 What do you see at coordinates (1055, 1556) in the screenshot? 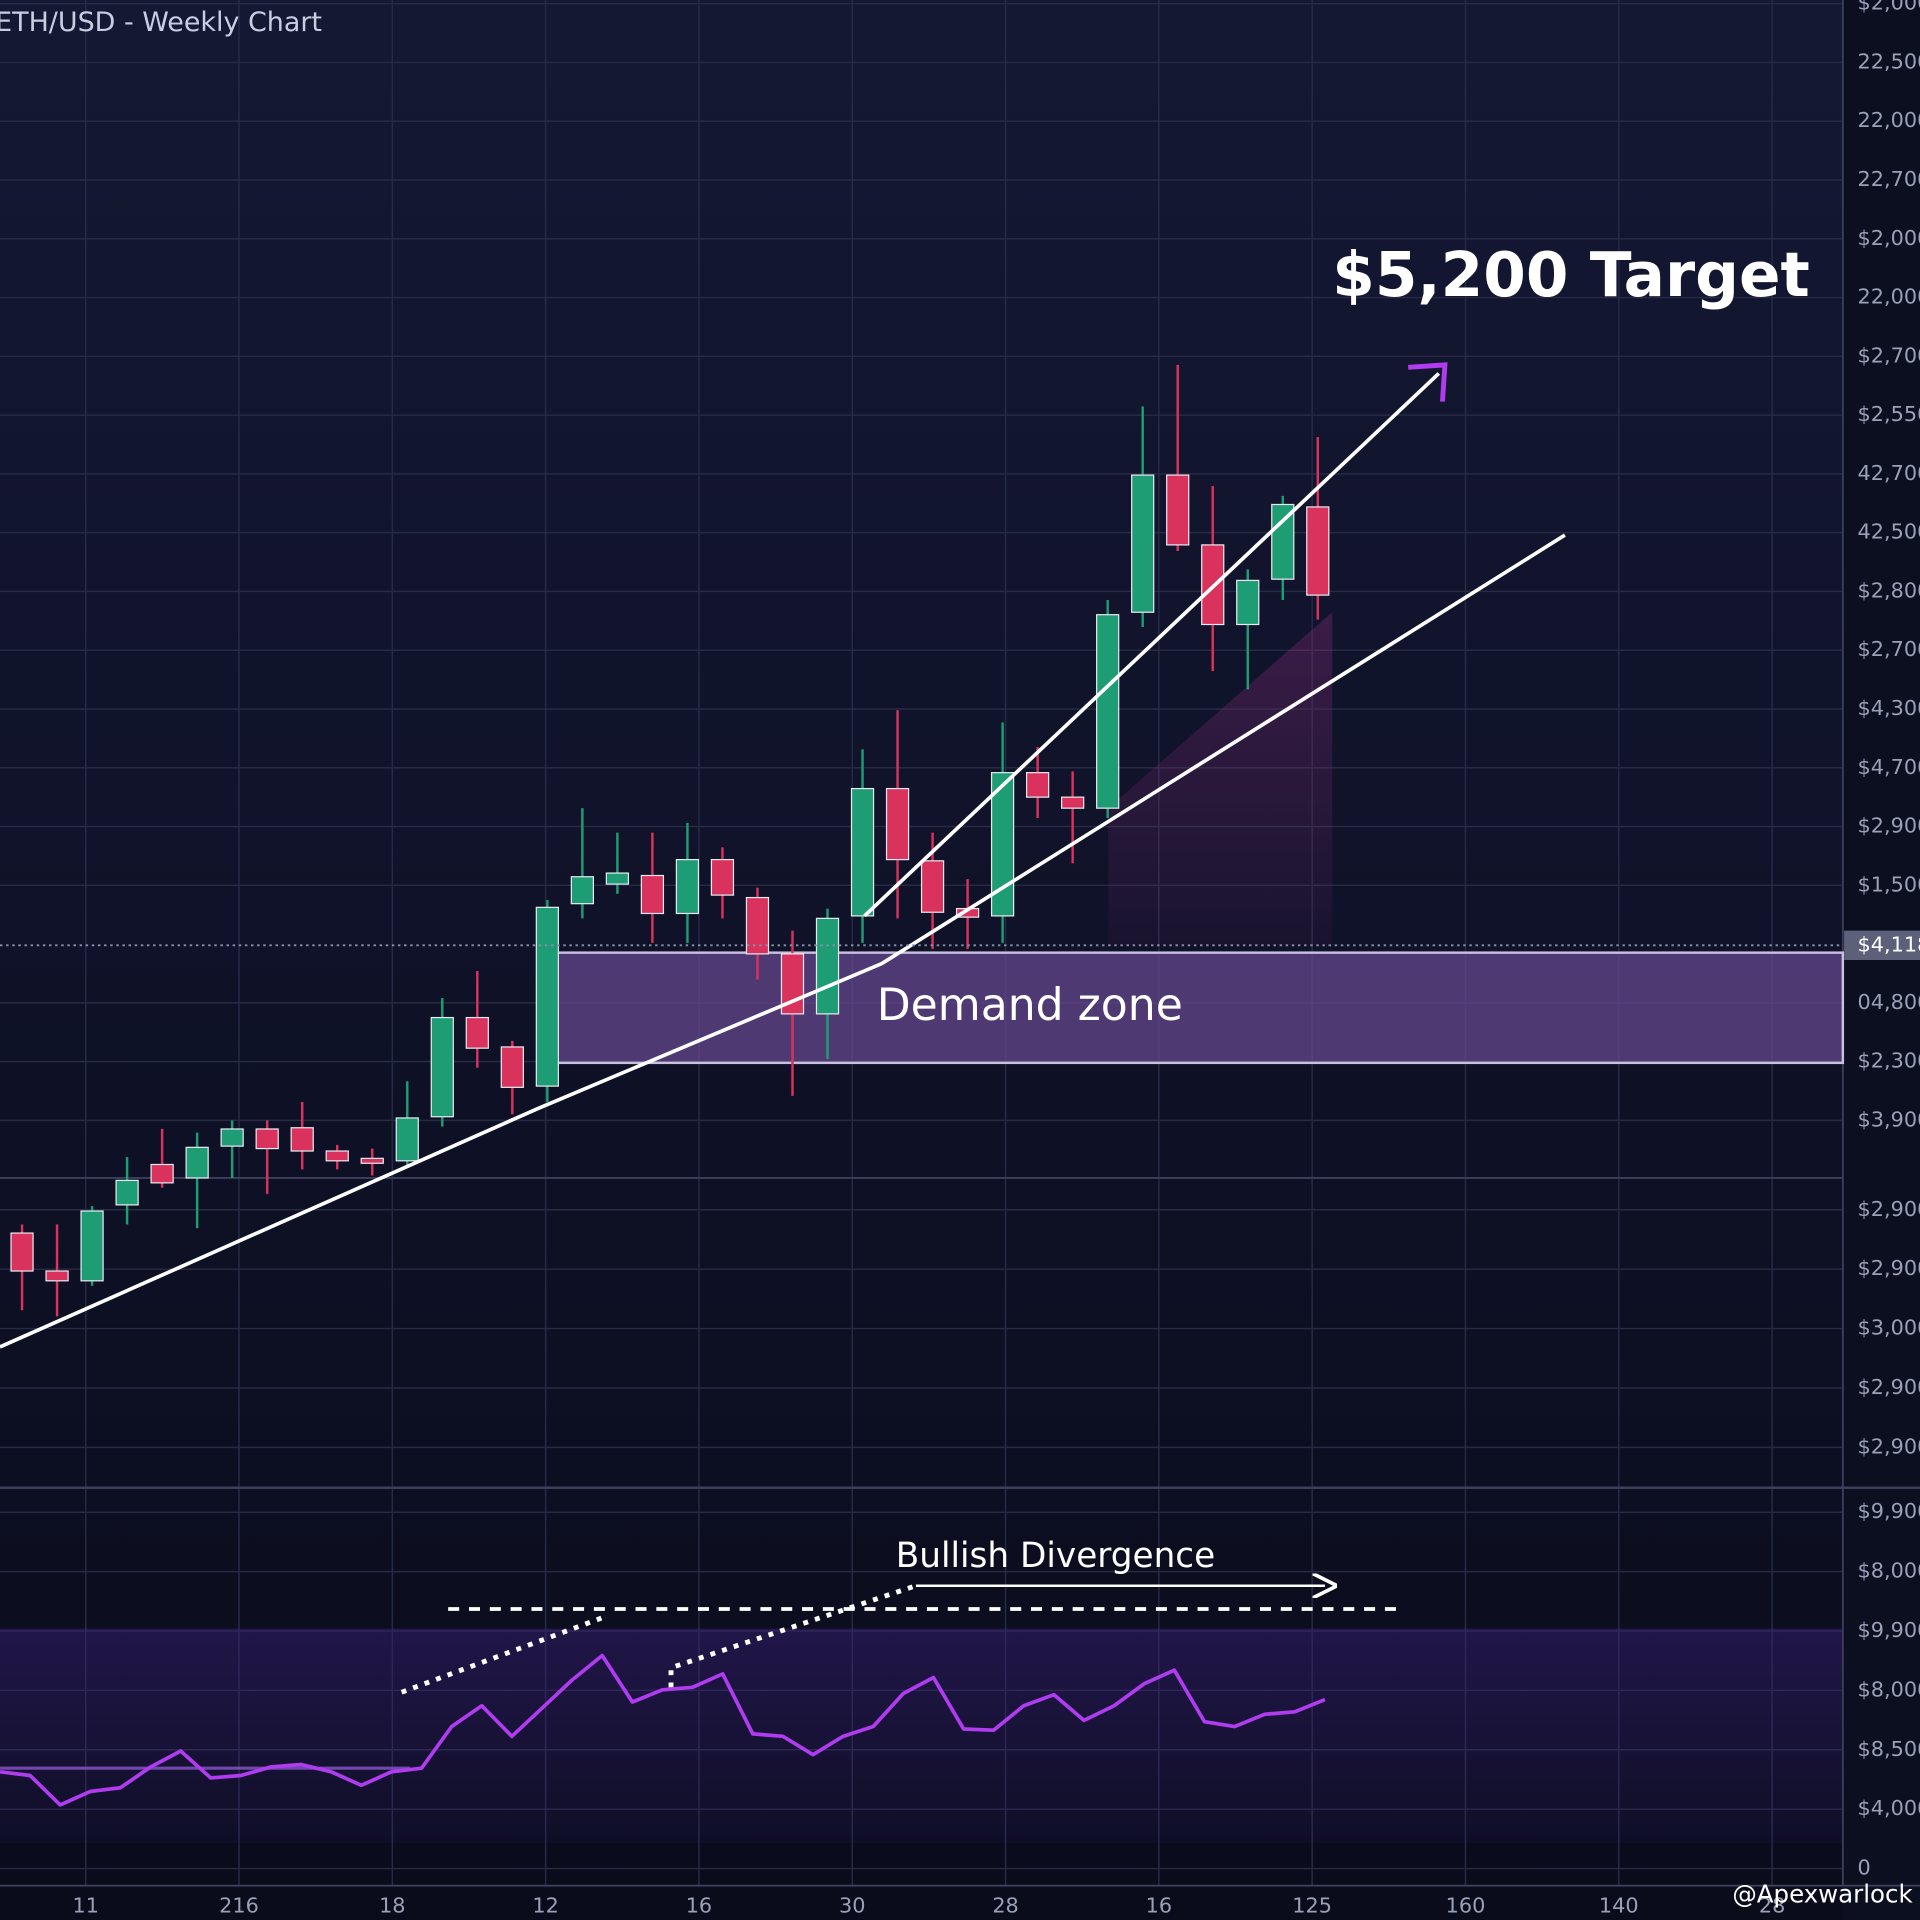
I see `divergence-label: Bullish Divergence` at bounding box center [1055, 1556].